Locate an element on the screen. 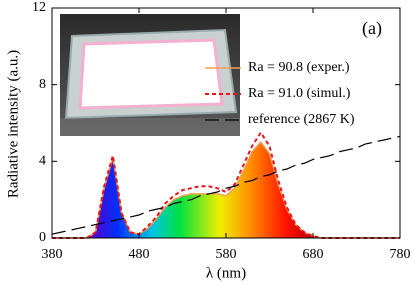 This screenshot has width=415, height=286. y-tick-label: 0 is located at coordinates (42, 237).